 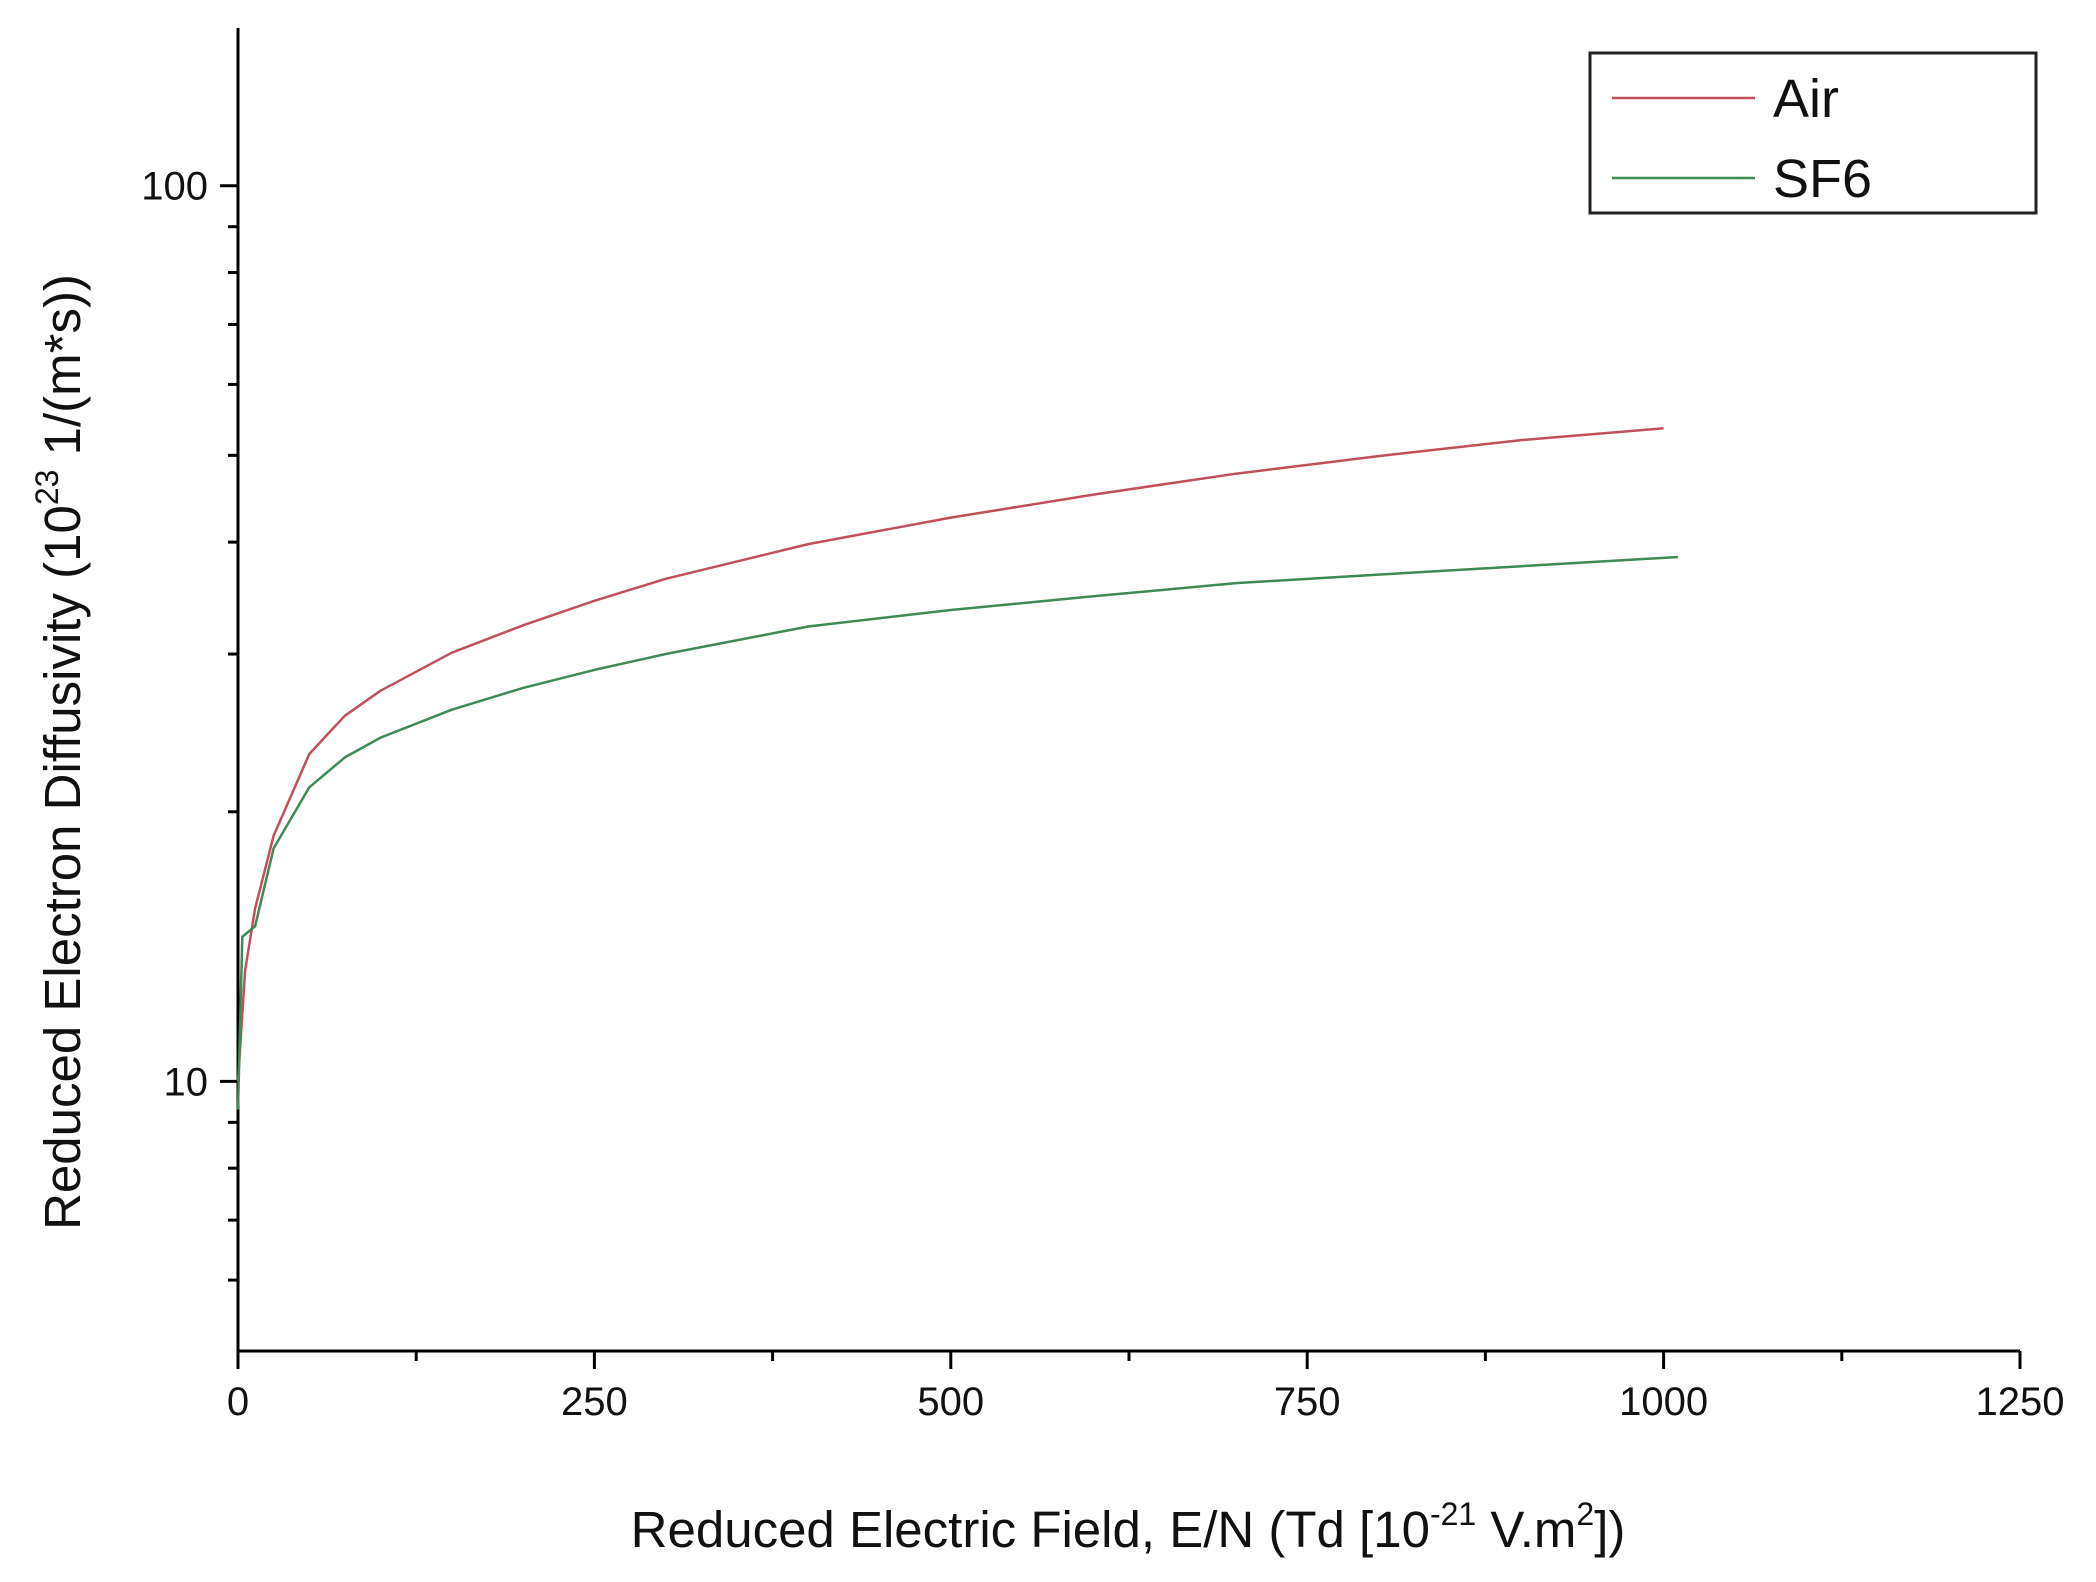 I want to click on legend: Air SF6, so click(x=1813, y=133).